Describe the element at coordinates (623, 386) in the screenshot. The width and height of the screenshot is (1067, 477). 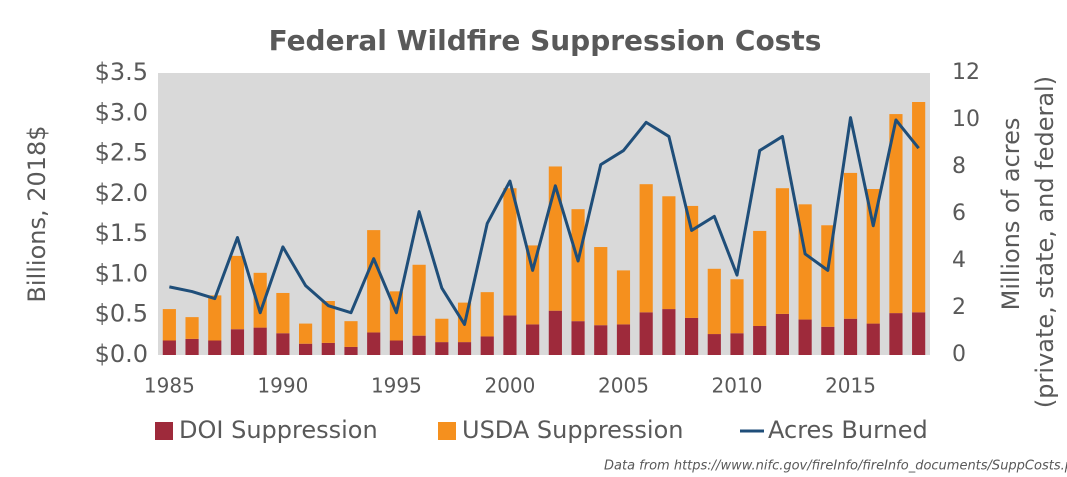
I see `x-tick-label: 2005` at that location.